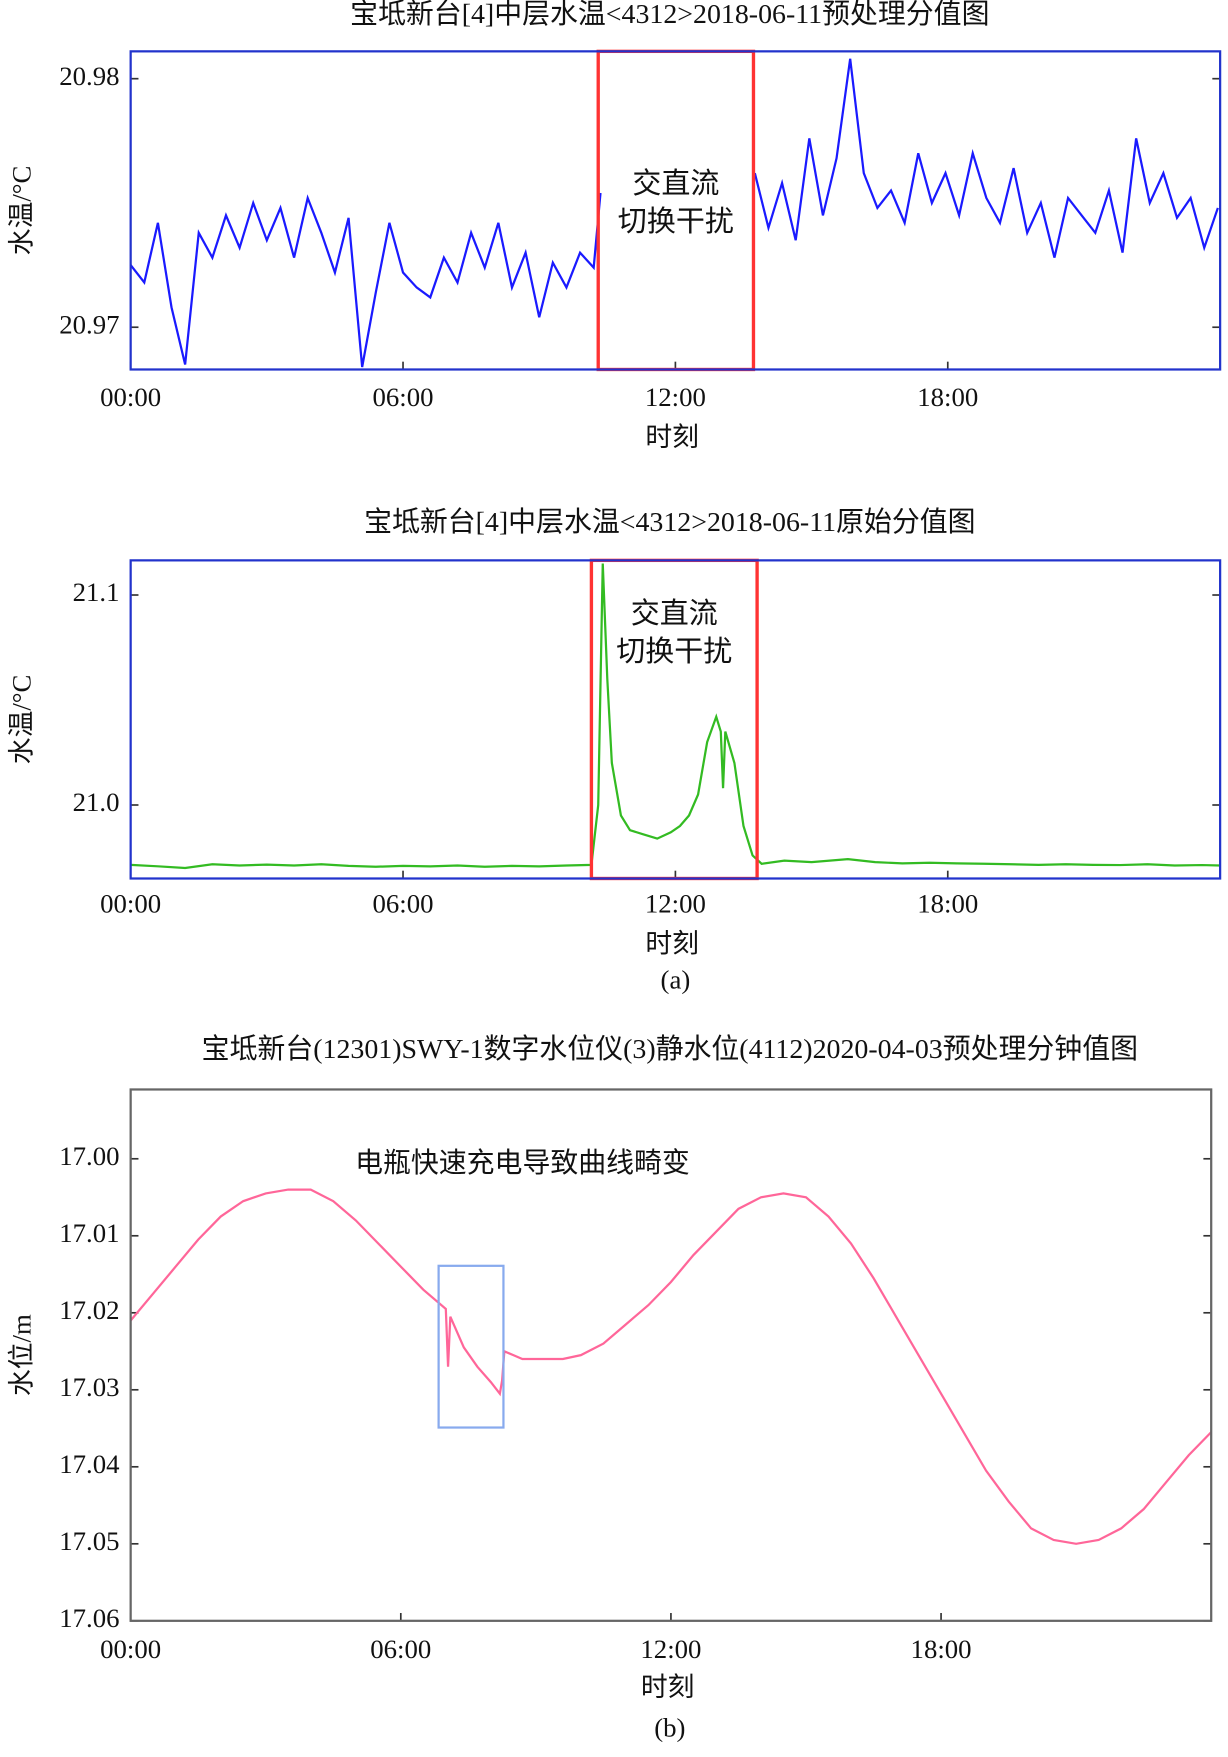  What do you see at coordinates (89, 324) in the screenshot?
I see `y-tick-label: 20.97` at bounding box center [89, 324].